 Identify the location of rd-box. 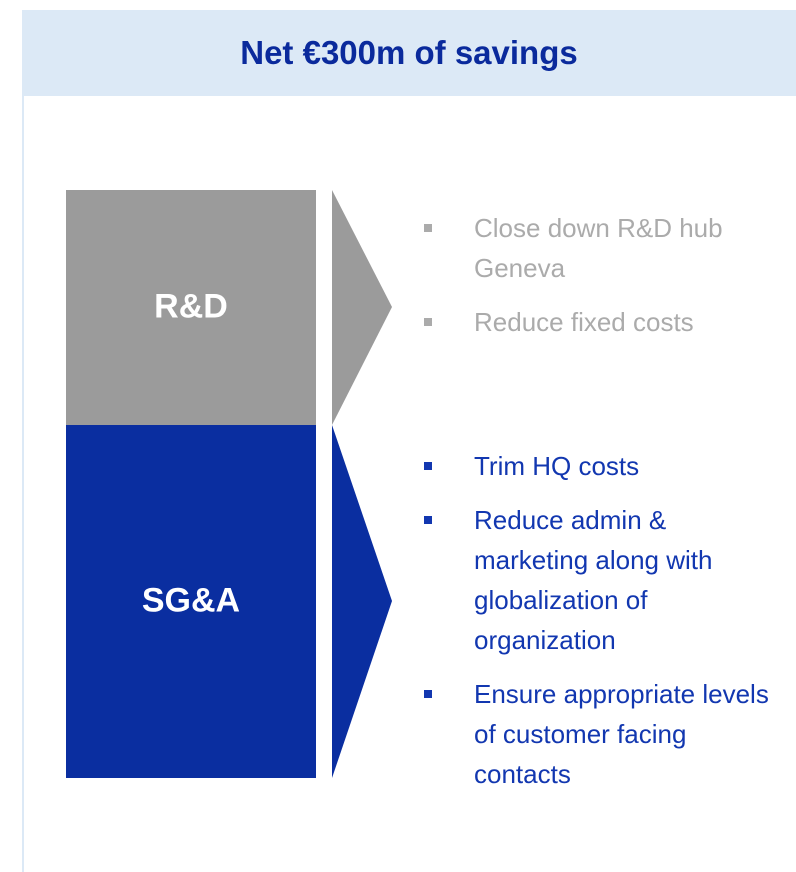
(191, 307).